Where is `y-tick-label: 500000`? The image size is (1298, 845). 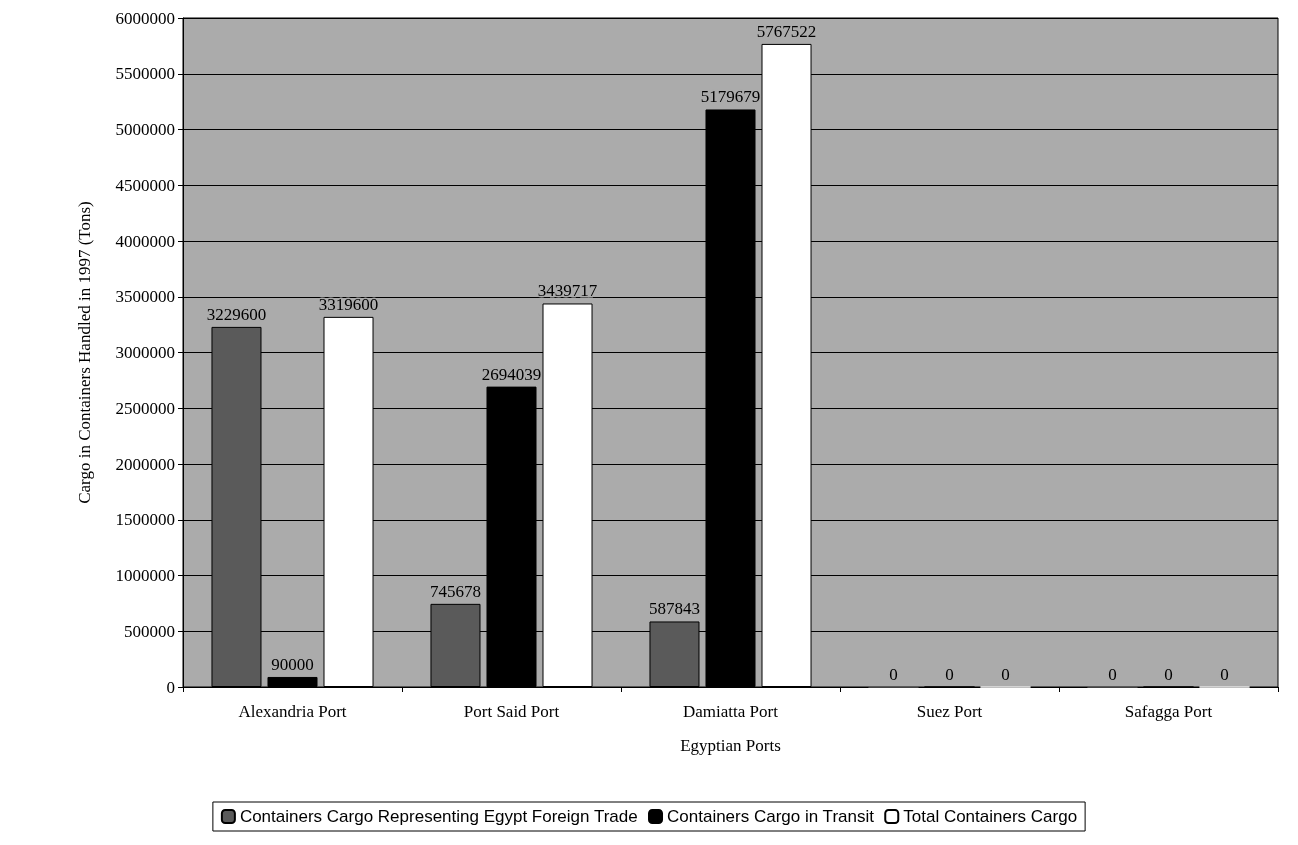 y-tick-label: 500000 is located at coordinates (149, 631).